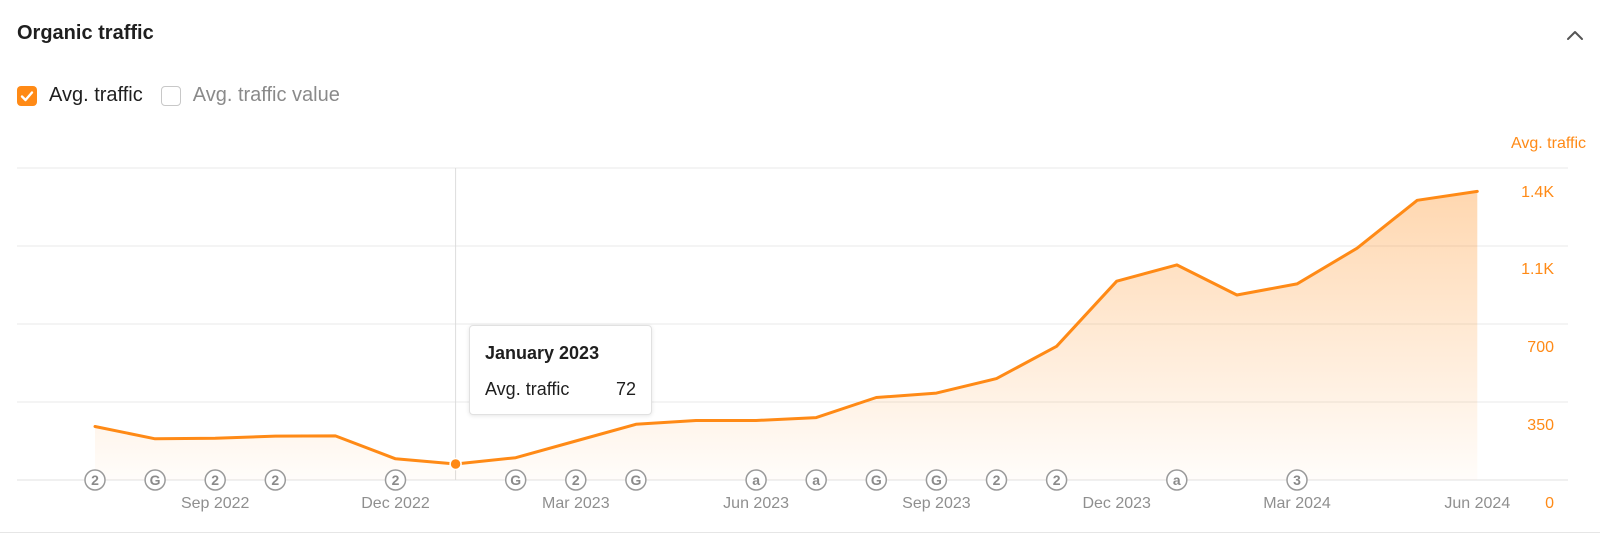 This screenshot has height=545, width=1600. What do you see at coordinates (170, 95) in the screenshot?
I see `avg-traffic-value-checkbox` at bounding box center [170, 95].